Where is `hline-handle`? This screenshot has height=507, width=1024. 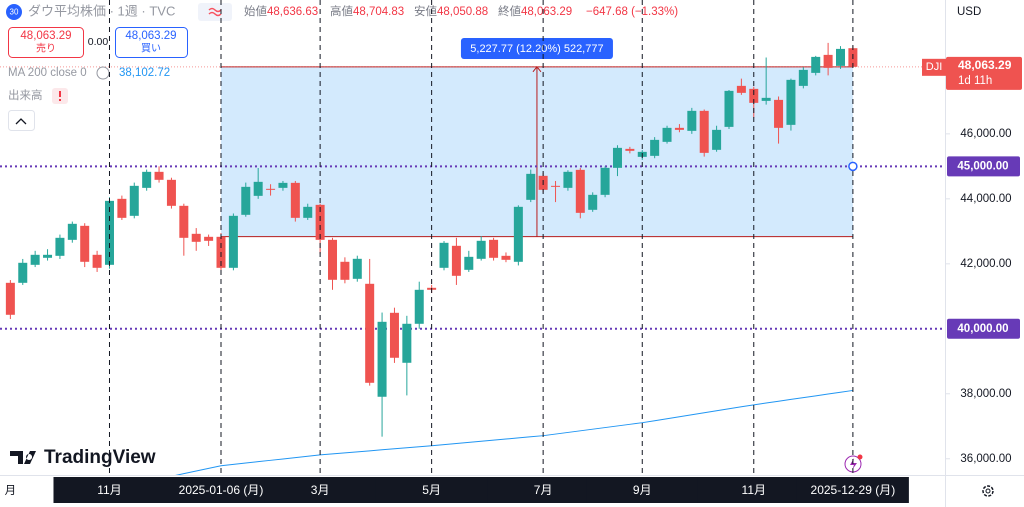
hline-handle is located at coordinates (853, 166).